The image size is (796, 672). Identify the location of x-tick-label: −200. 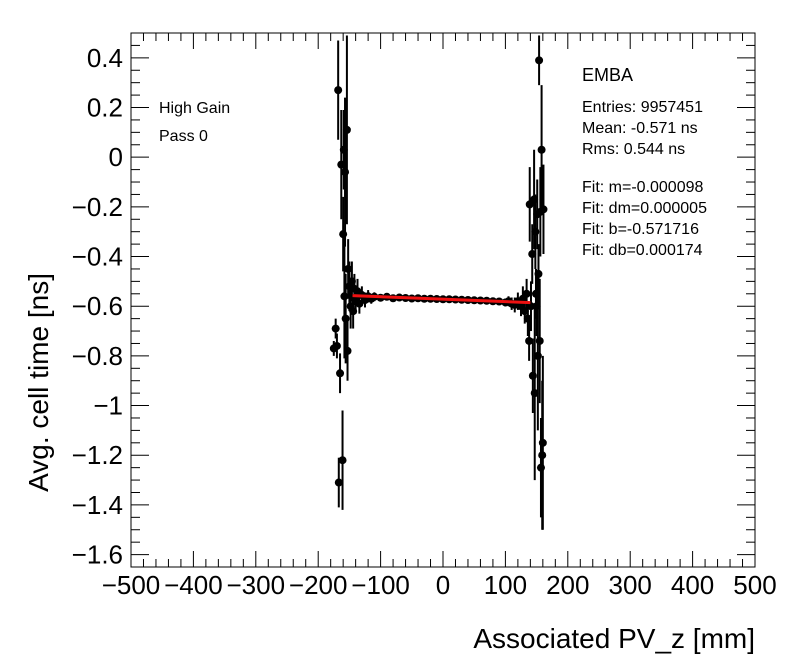
(318, 585).